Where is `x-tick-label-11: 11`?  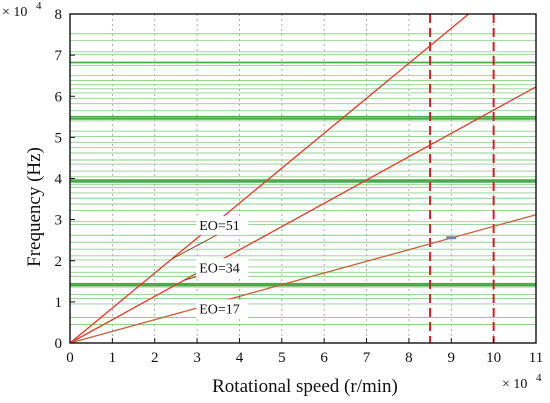
x-tick-label-11: 11 is located at coordinates (536, 358).